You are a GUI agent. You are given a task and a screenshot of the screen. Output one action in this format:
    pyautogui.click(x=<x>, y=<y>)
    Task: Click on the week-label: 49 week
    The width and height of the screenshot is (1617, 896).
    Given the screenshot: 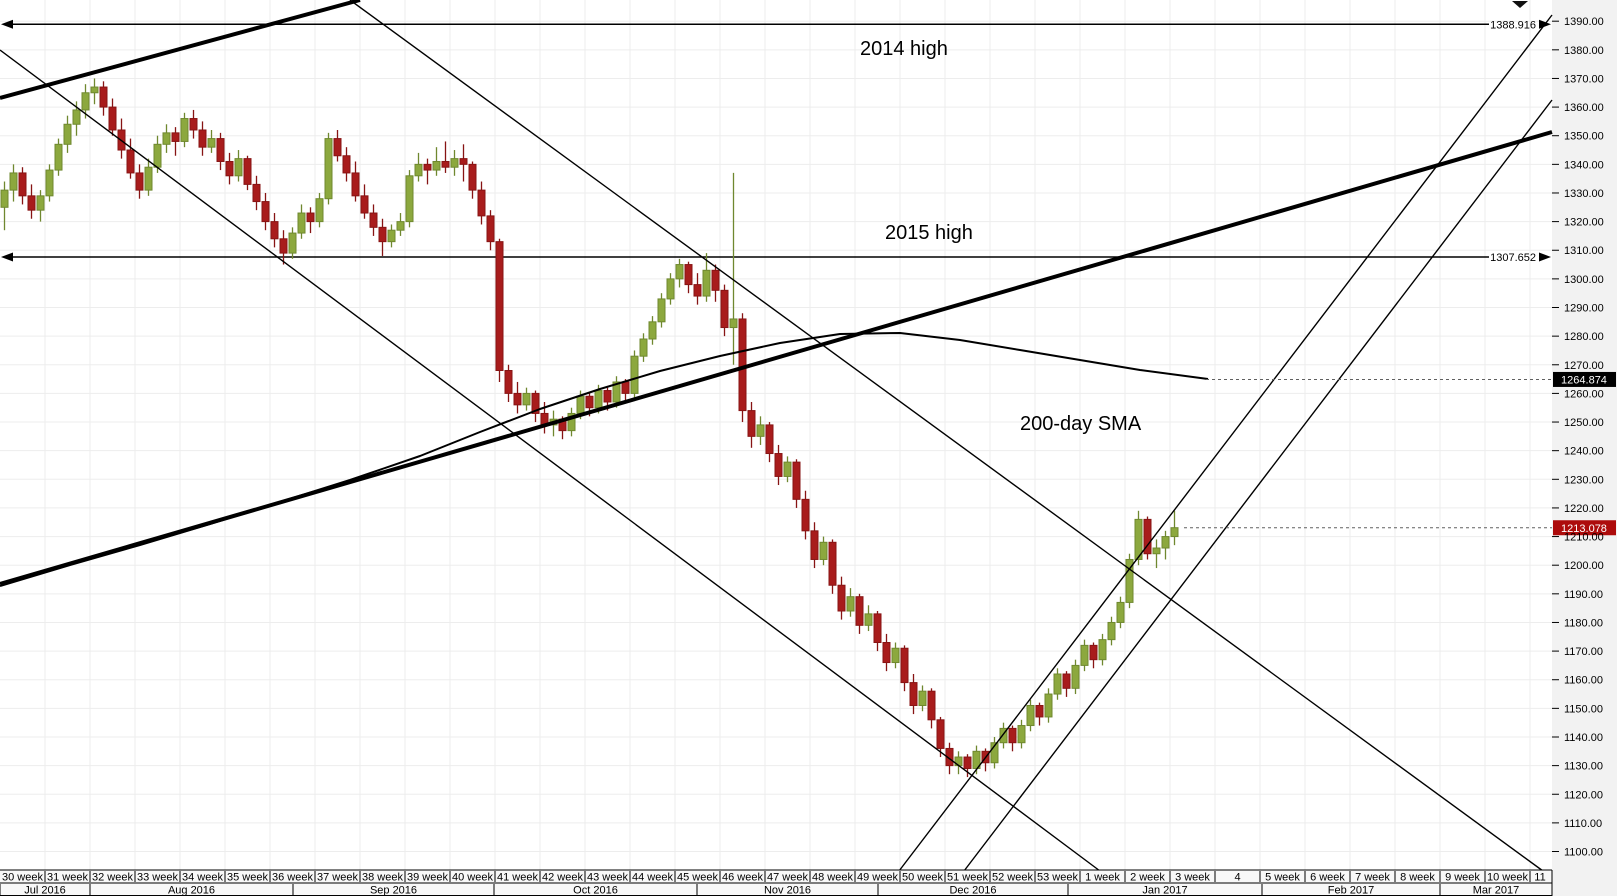 What is the action you would take?
    pyautogui.click(x=877, y=878)
    